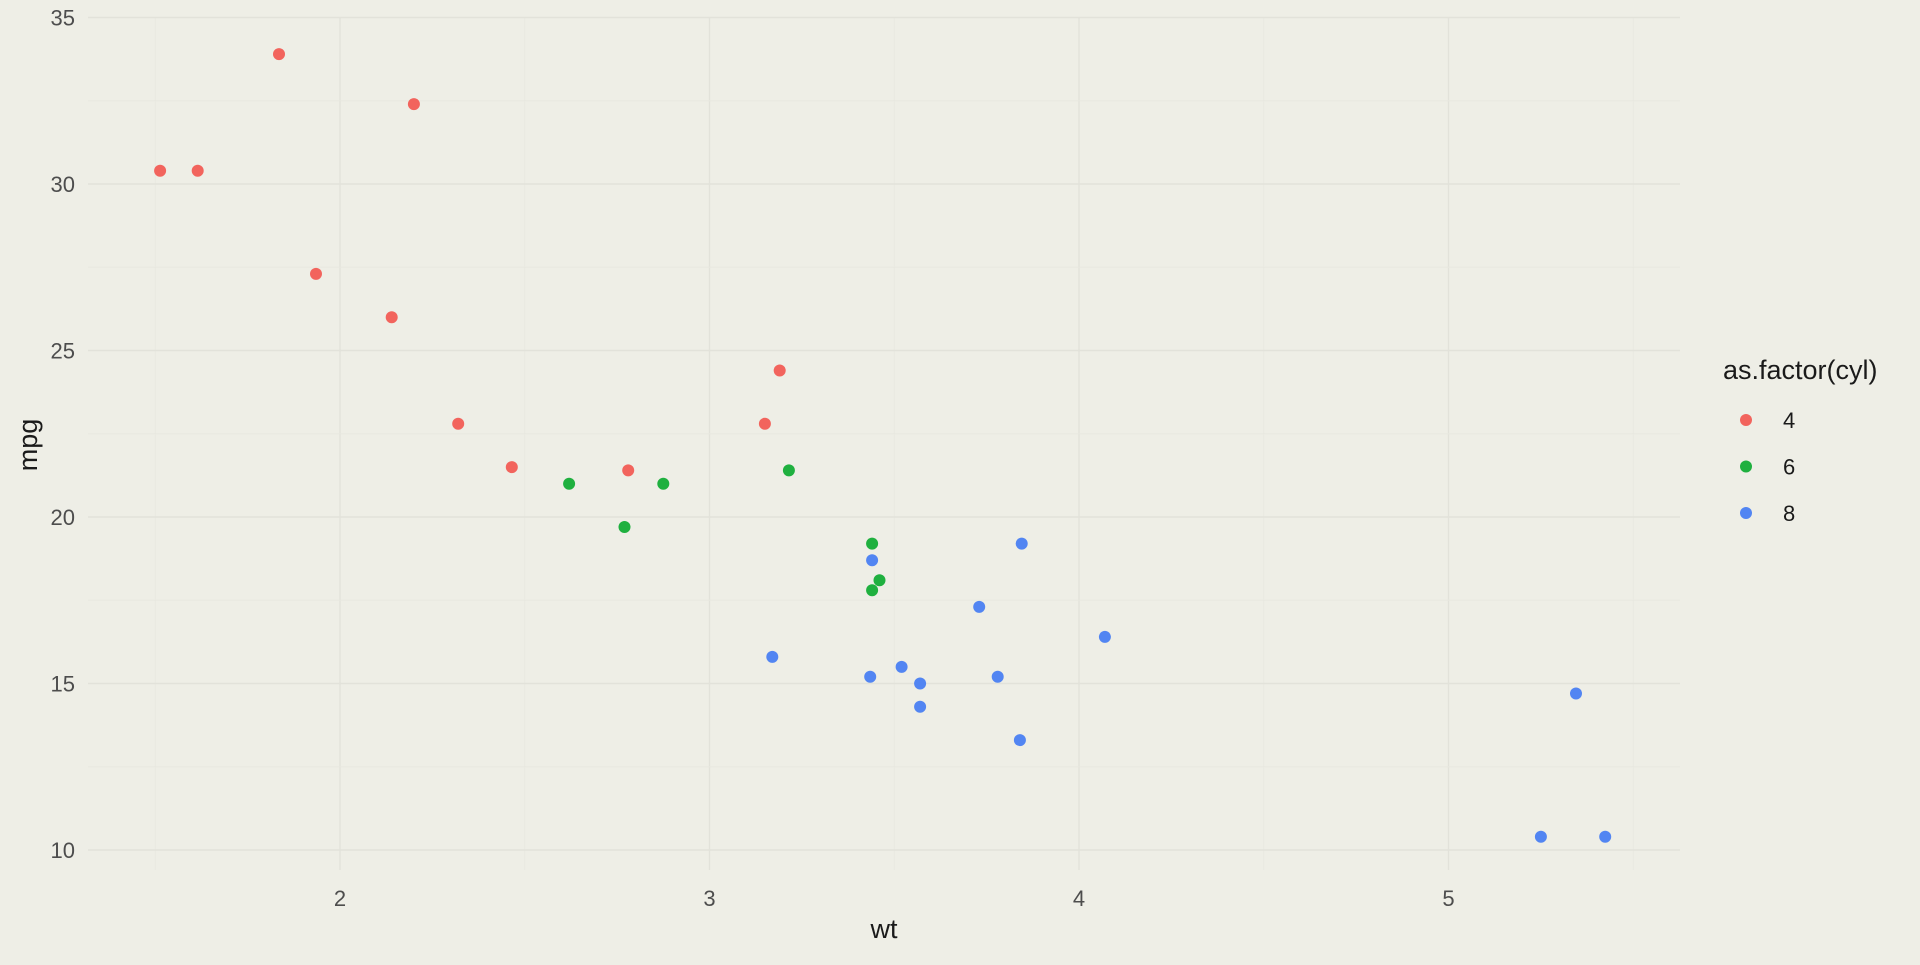 The height and width of the screenshot is (965, 1920). What do you see at coordinates (1448, 898) in the screenshot?
I see `x-tick-label: 5` at bounding box center [1448, 898].